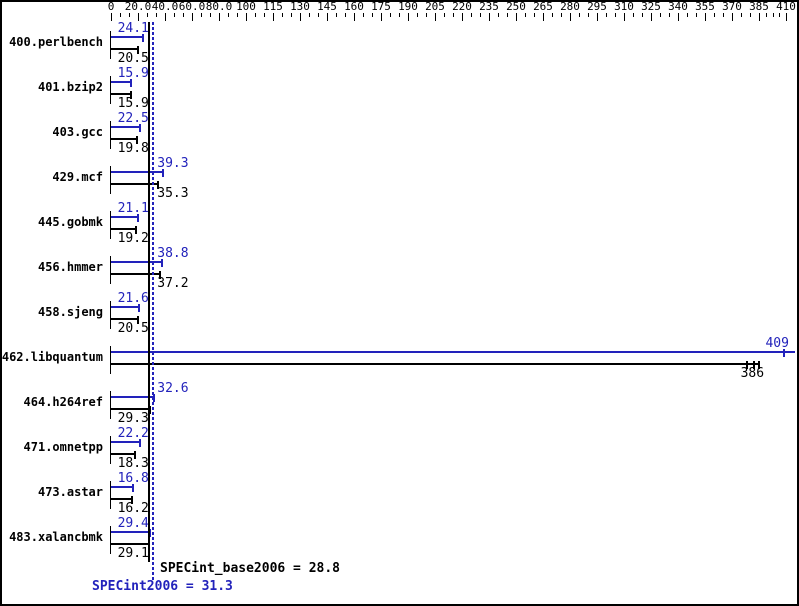  I want to click on base-value-label: 35.3, so click(173, 193).